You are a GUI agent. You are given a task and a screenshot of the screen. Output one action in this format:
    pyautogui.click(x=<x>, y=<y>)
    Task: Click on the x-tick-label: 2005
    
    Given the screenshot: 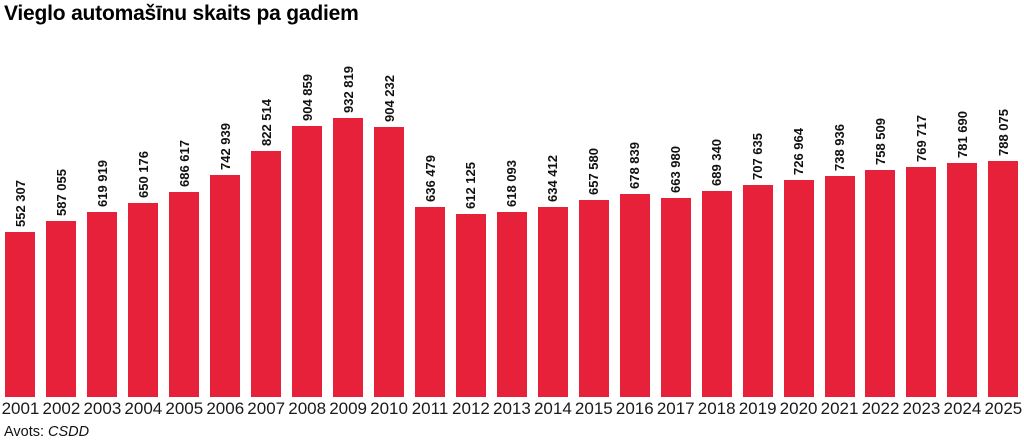 What is the action you would take?
    pyautogui.click(x=184, y=408)
    